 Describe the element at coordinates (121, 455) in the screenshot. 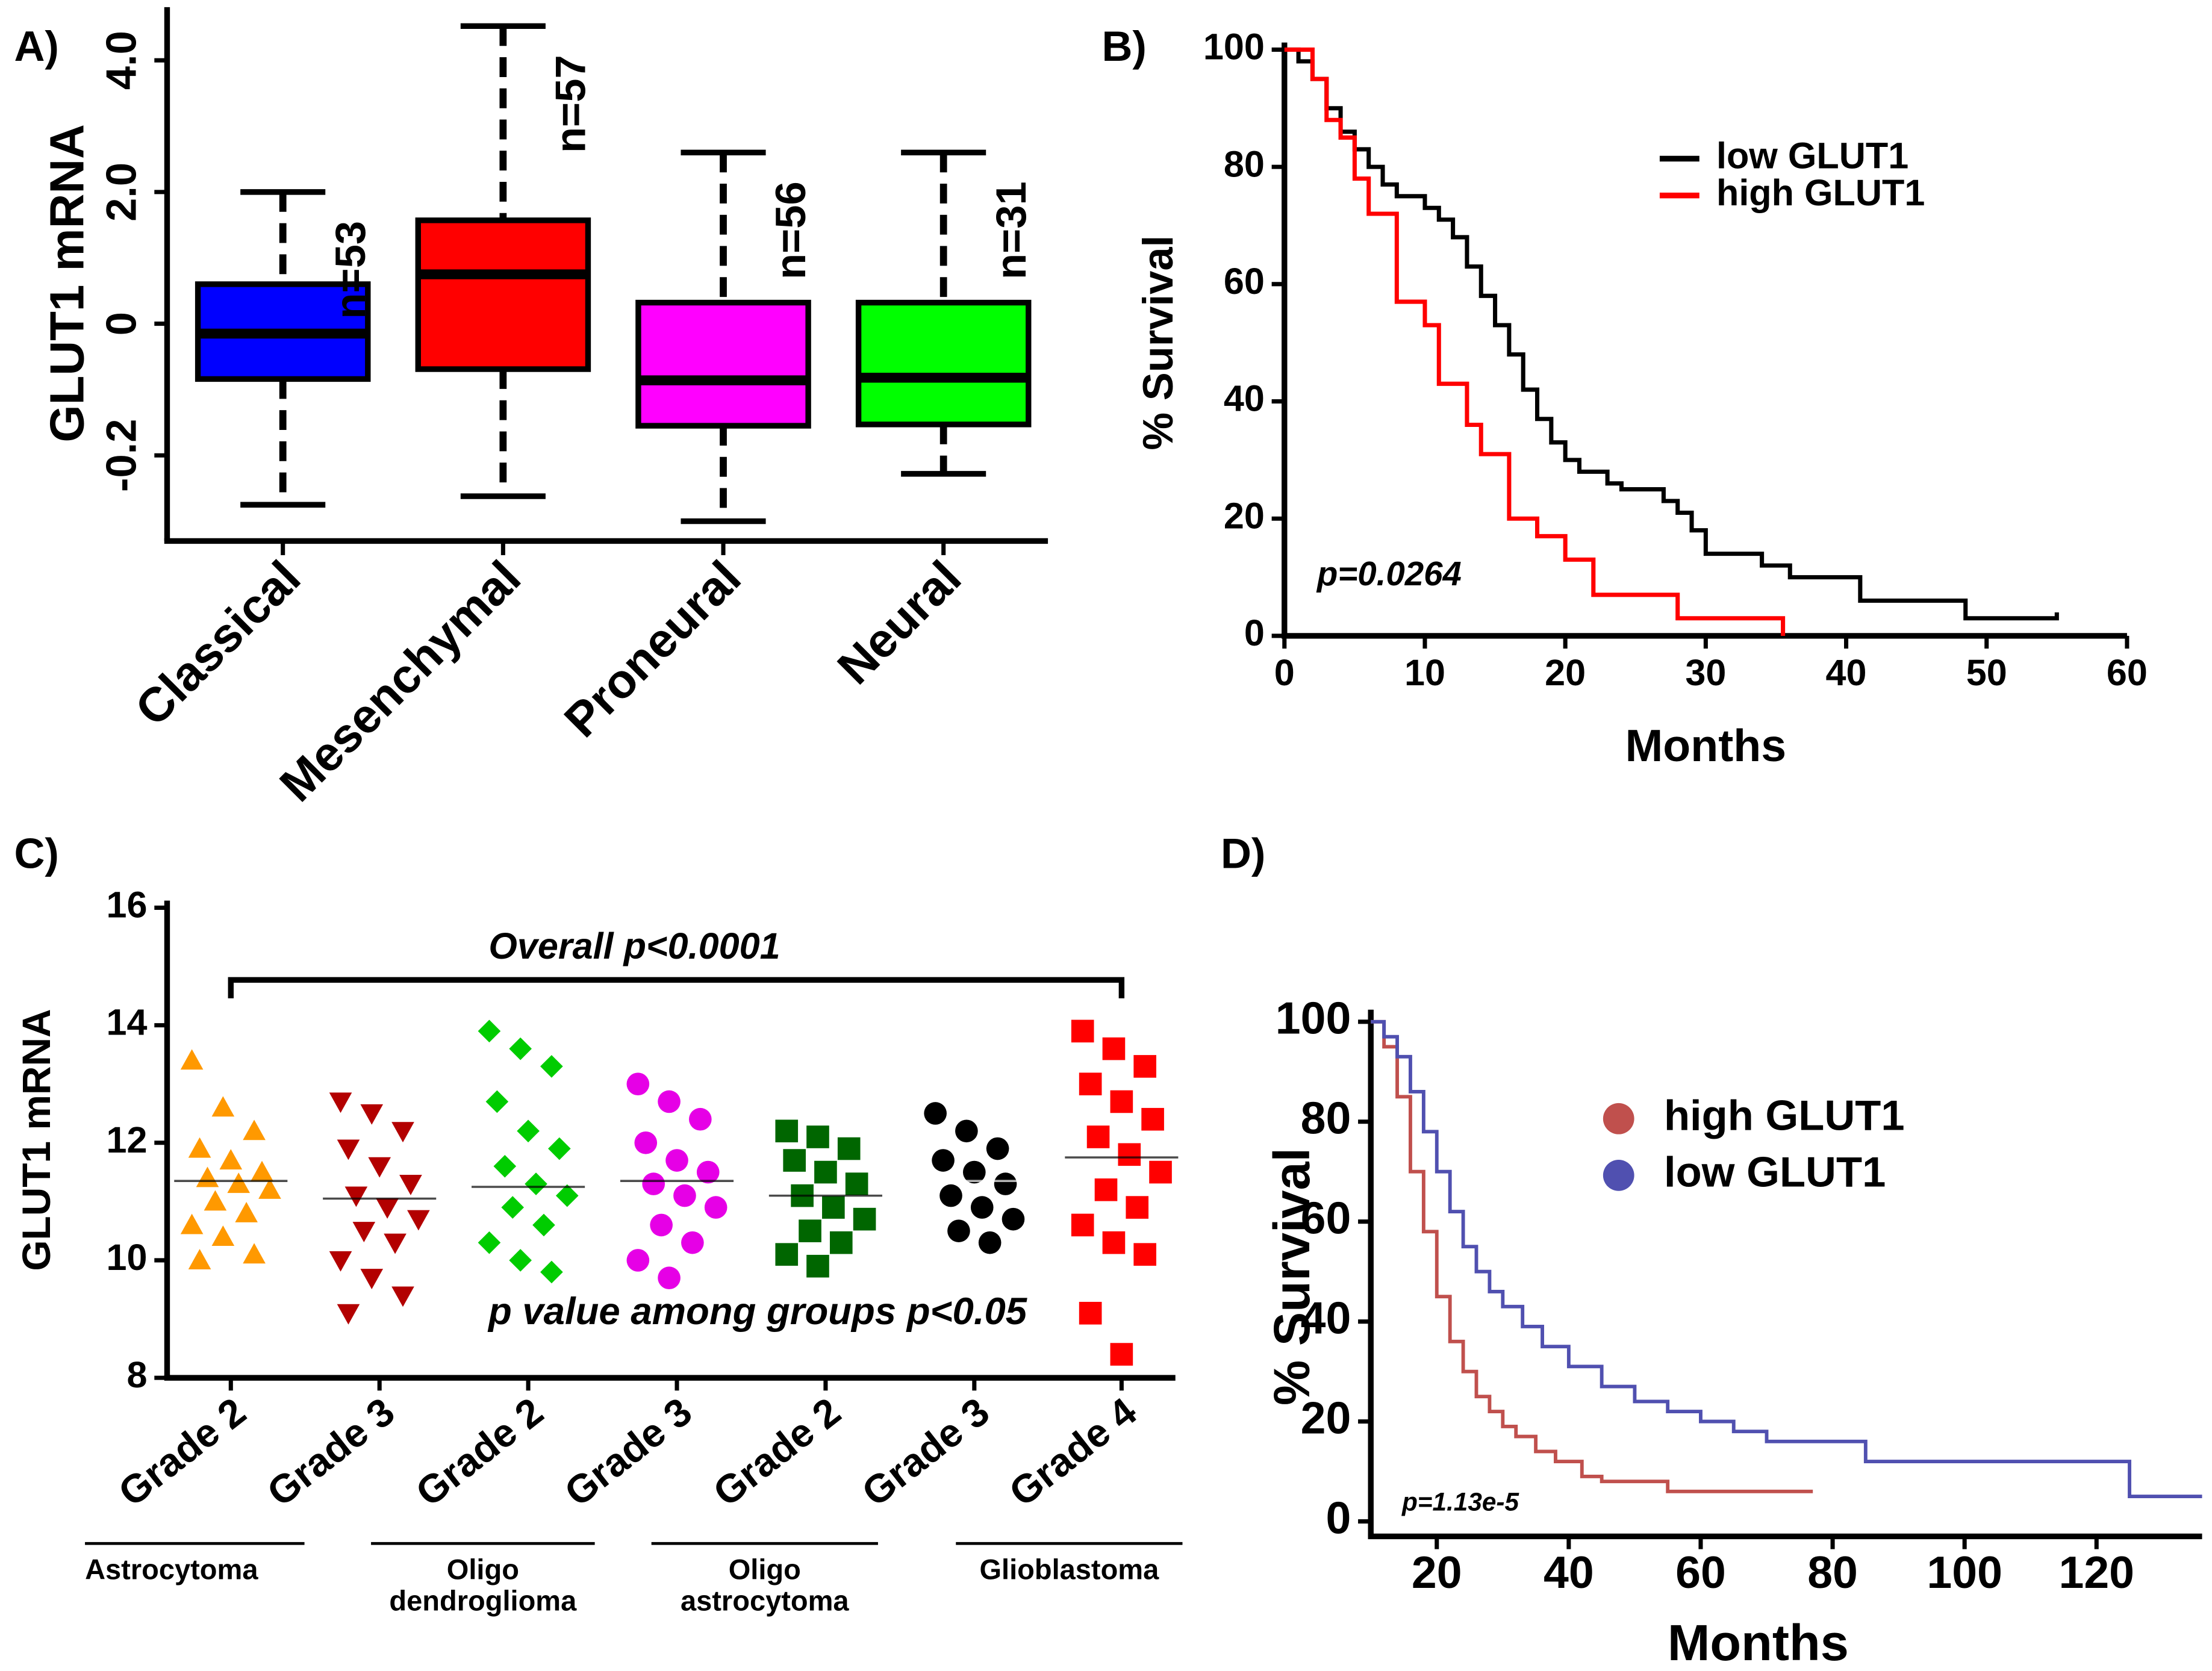

I see `y-tick-label: -0.2` at that location.